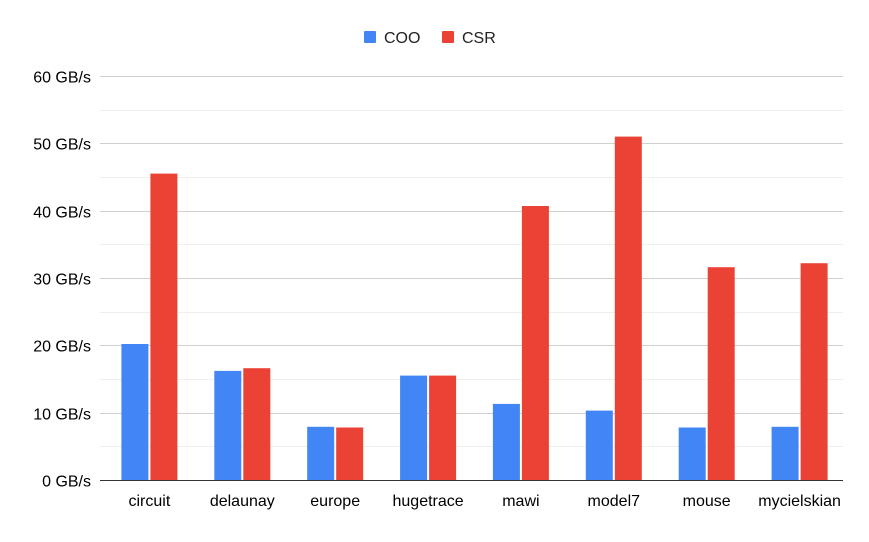  What do you see at coordinates (321, 453) in the screenshot?
I see `bar-coo-europe` at bounding box center [321, 453].